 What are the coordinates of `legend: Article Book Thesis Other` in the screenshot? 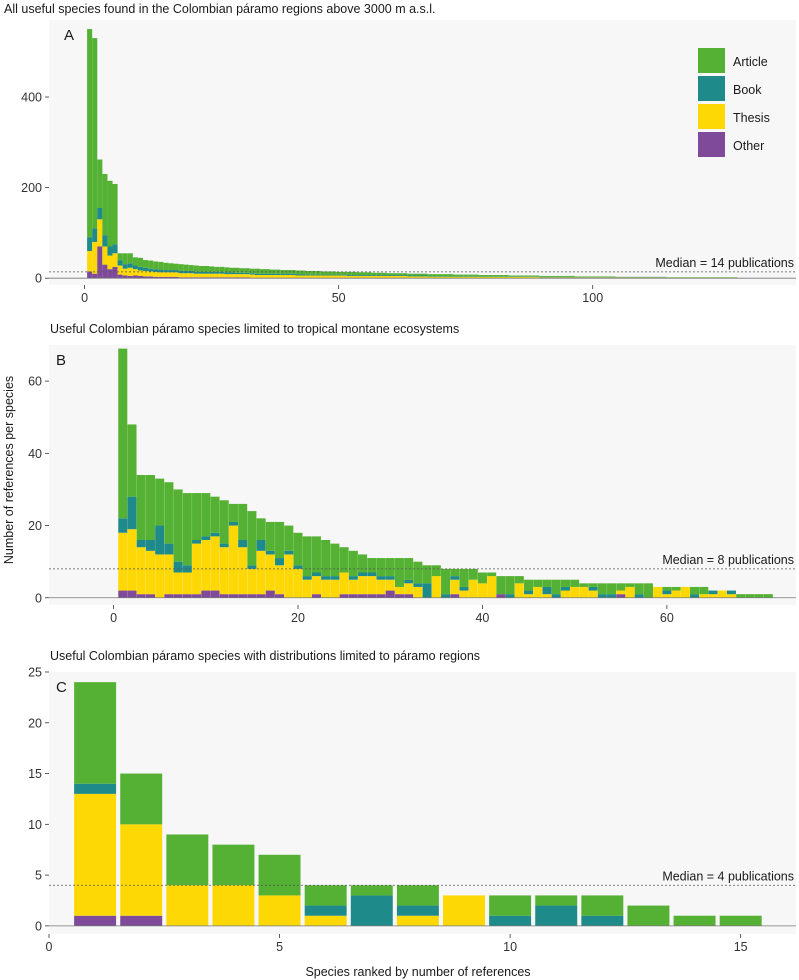 It's located at (734, 102).